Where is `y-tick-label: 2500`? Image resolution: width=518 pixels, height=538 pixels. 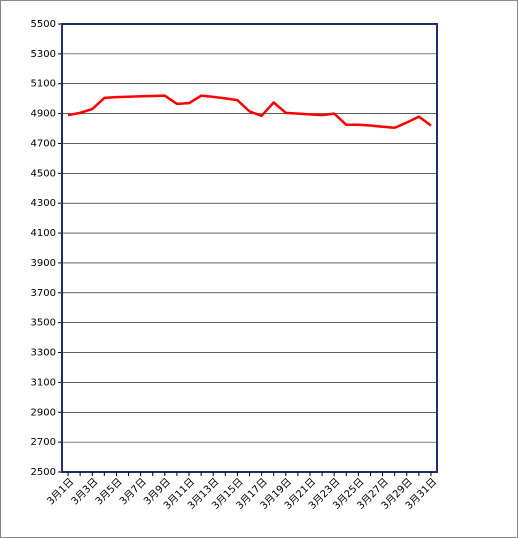
y-tick-label: 2500 is located at coordinates (43, 472).